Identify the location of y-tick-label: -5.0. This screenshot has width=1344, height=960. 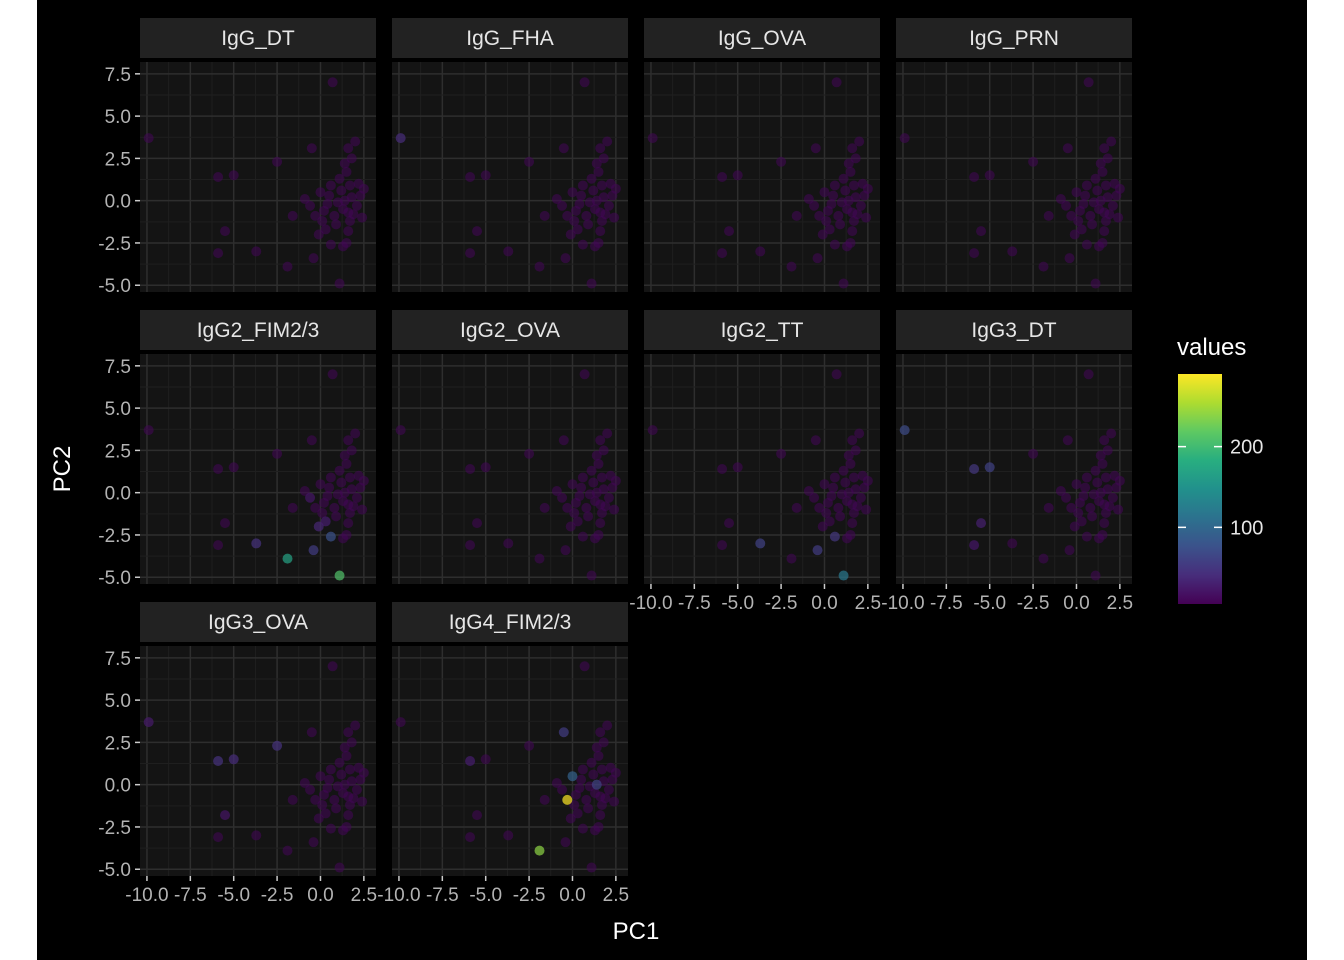
(114, 286).